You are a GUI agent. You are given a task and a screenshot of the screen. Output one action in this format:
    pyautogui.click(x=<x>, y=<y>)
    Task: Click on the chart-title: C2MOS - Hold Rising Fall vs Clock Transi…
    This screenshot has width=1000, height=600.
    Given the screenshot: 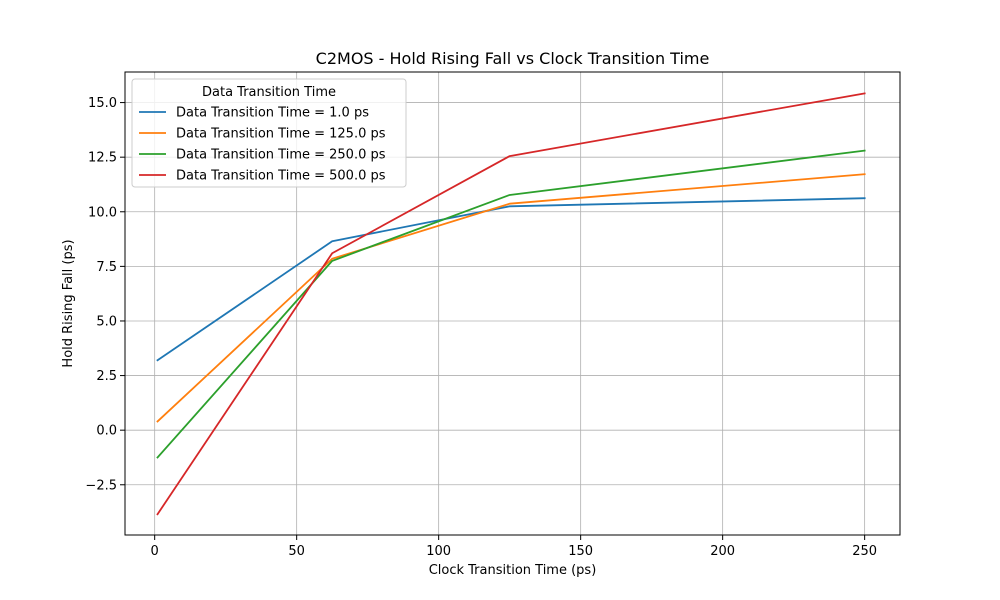 What is the action you would take?
    pyautogui.click(x=513, y=58)
    